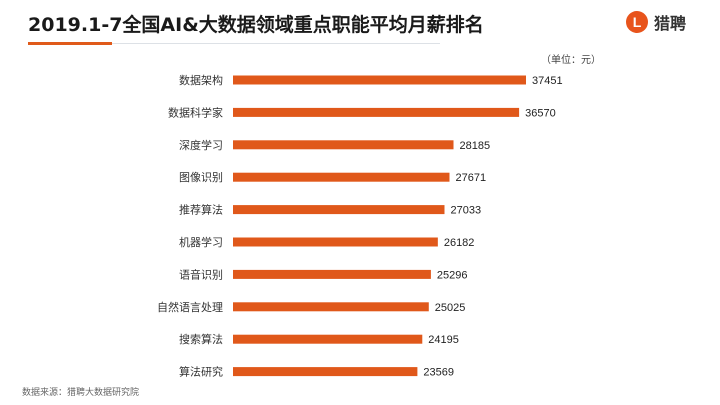  I want to click on value-label: 37451, so click(547, 81).